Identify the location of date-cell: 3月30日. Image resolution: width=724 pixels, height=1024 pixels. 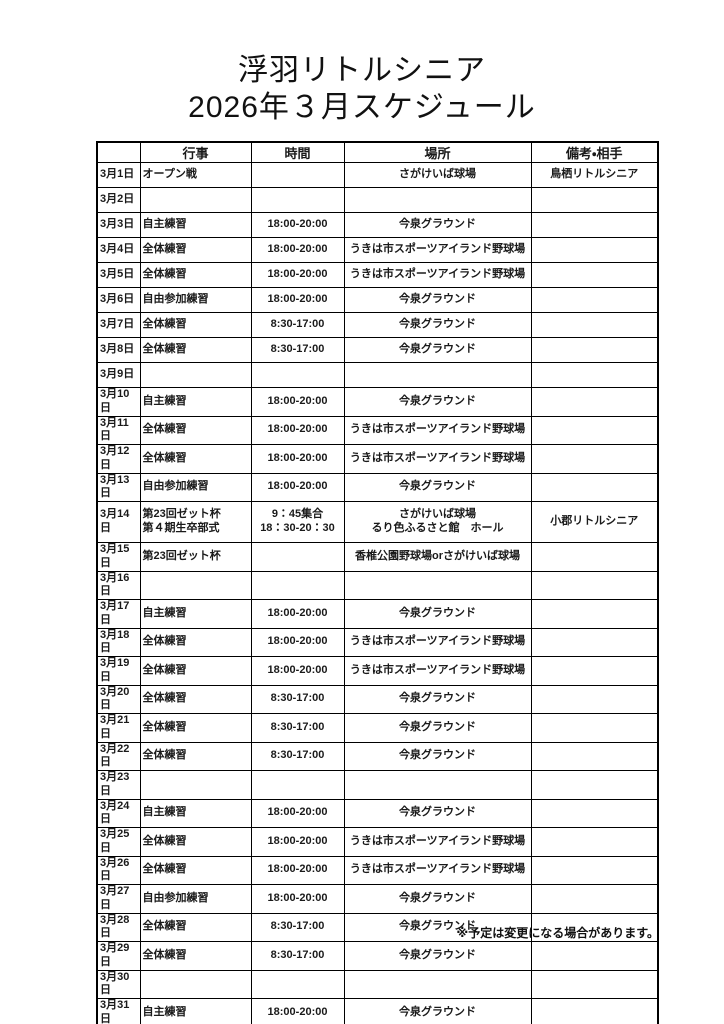
(118, 984).